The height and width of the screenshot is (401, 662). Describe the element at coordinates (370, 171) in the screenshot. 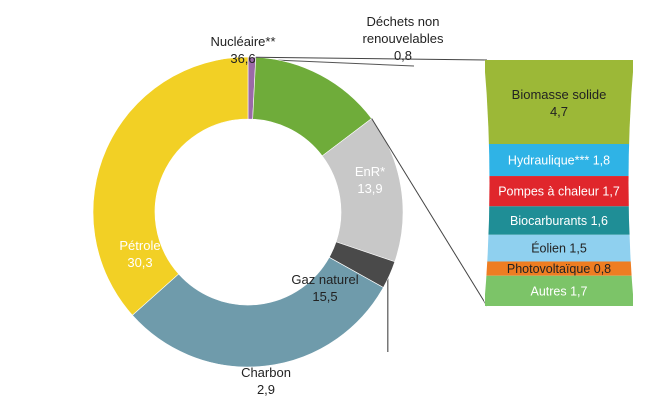

I see `label-enr: EnR*` at that location.